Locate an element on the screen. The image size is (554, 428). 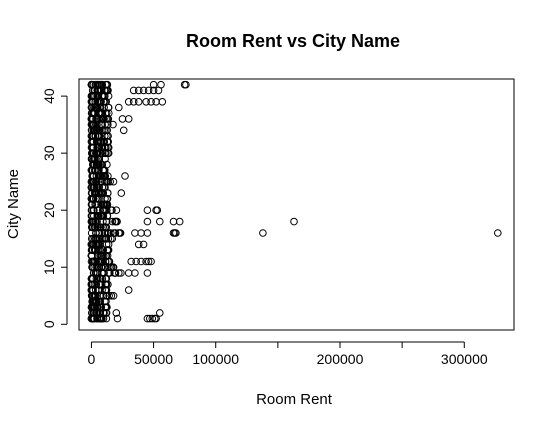
y-tick-label: 0 is located at coordinates (49, 324).